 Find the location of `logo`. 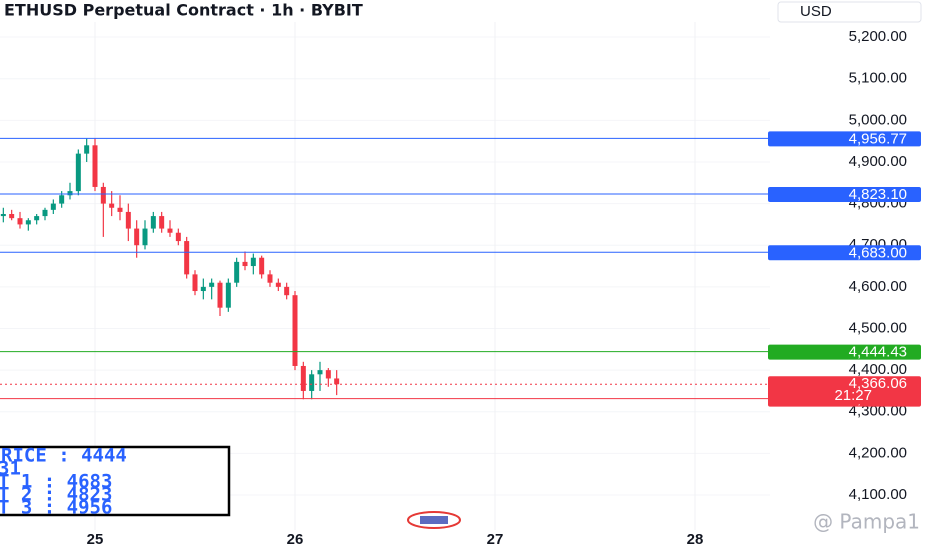

logo is located at coordinates (434, 520).